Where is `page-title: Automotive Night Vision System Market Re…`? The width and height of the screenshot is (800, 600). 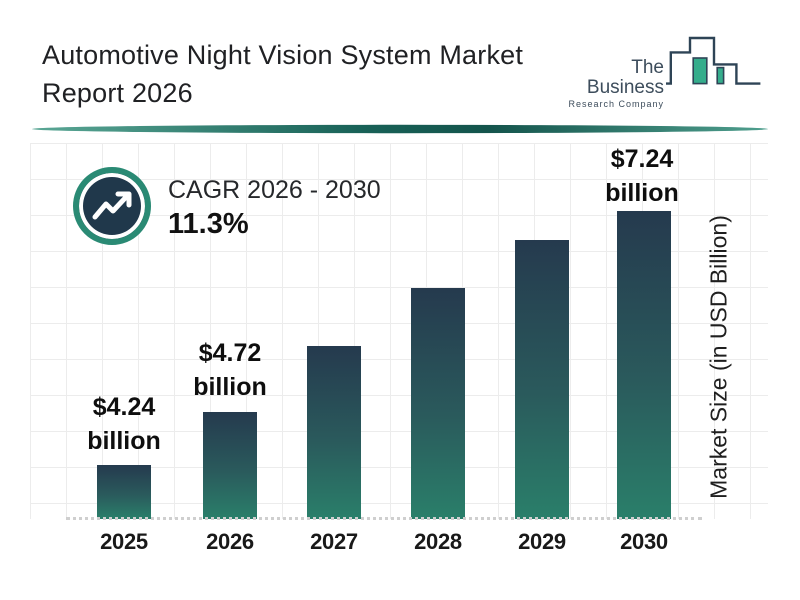 page-title: Automotive Night Vision System Market Re… is located at coordinates (302, 74).